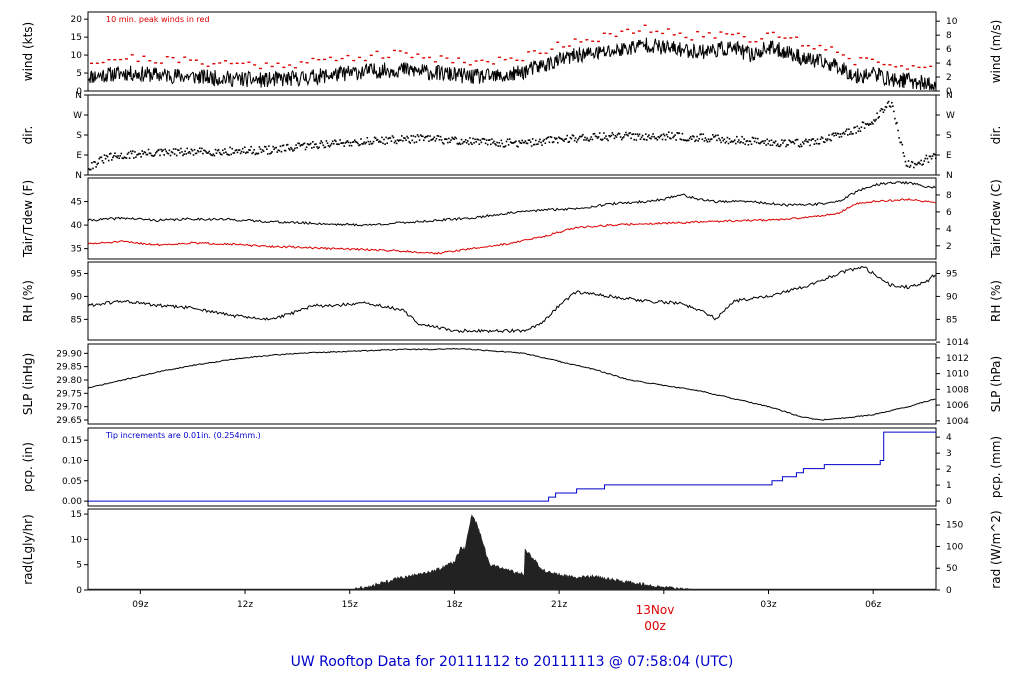 The image size is (1024, 700). What do you see at coordinates (949, 502) in the screenshot?
I see `right-tick-label: 0` at bounding box center [949, 502].